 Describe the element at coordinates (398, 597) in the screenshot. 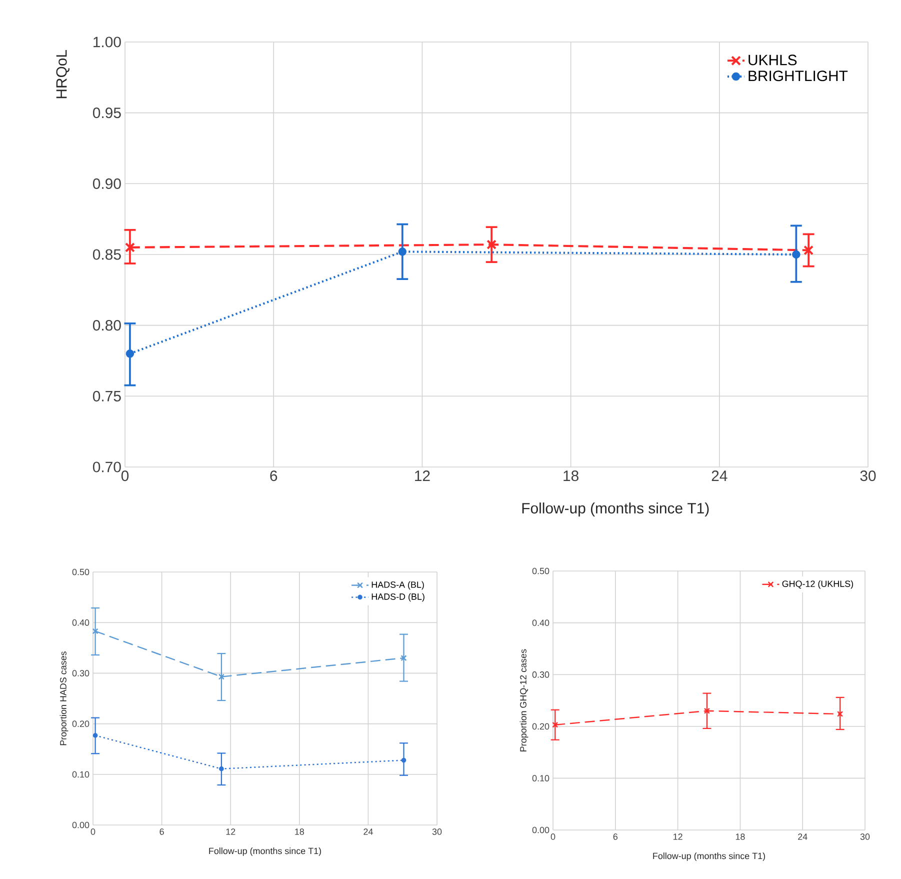

I see `legend-label: HADS-D (BL)` at that location.